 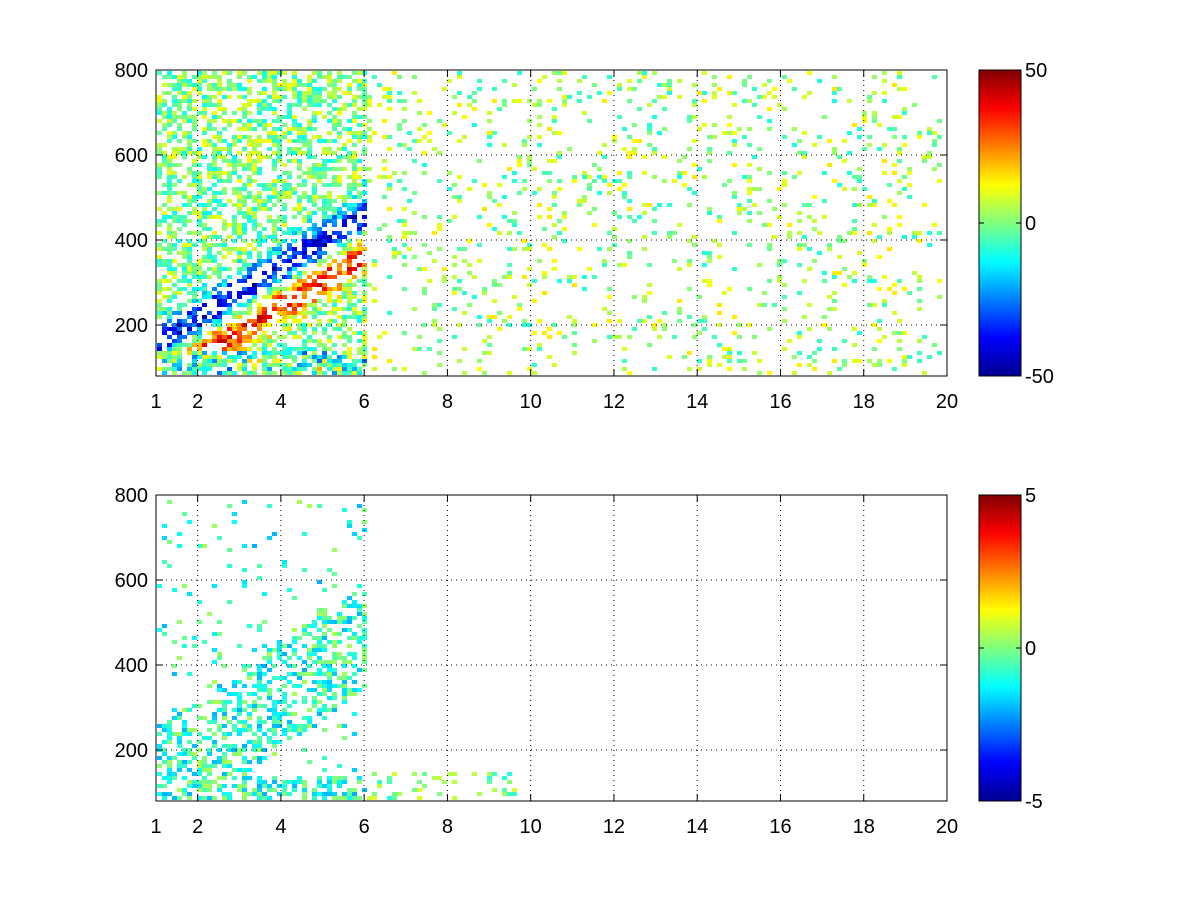 I want to click on y-tick-label: 200, so click(x=131, y=326).